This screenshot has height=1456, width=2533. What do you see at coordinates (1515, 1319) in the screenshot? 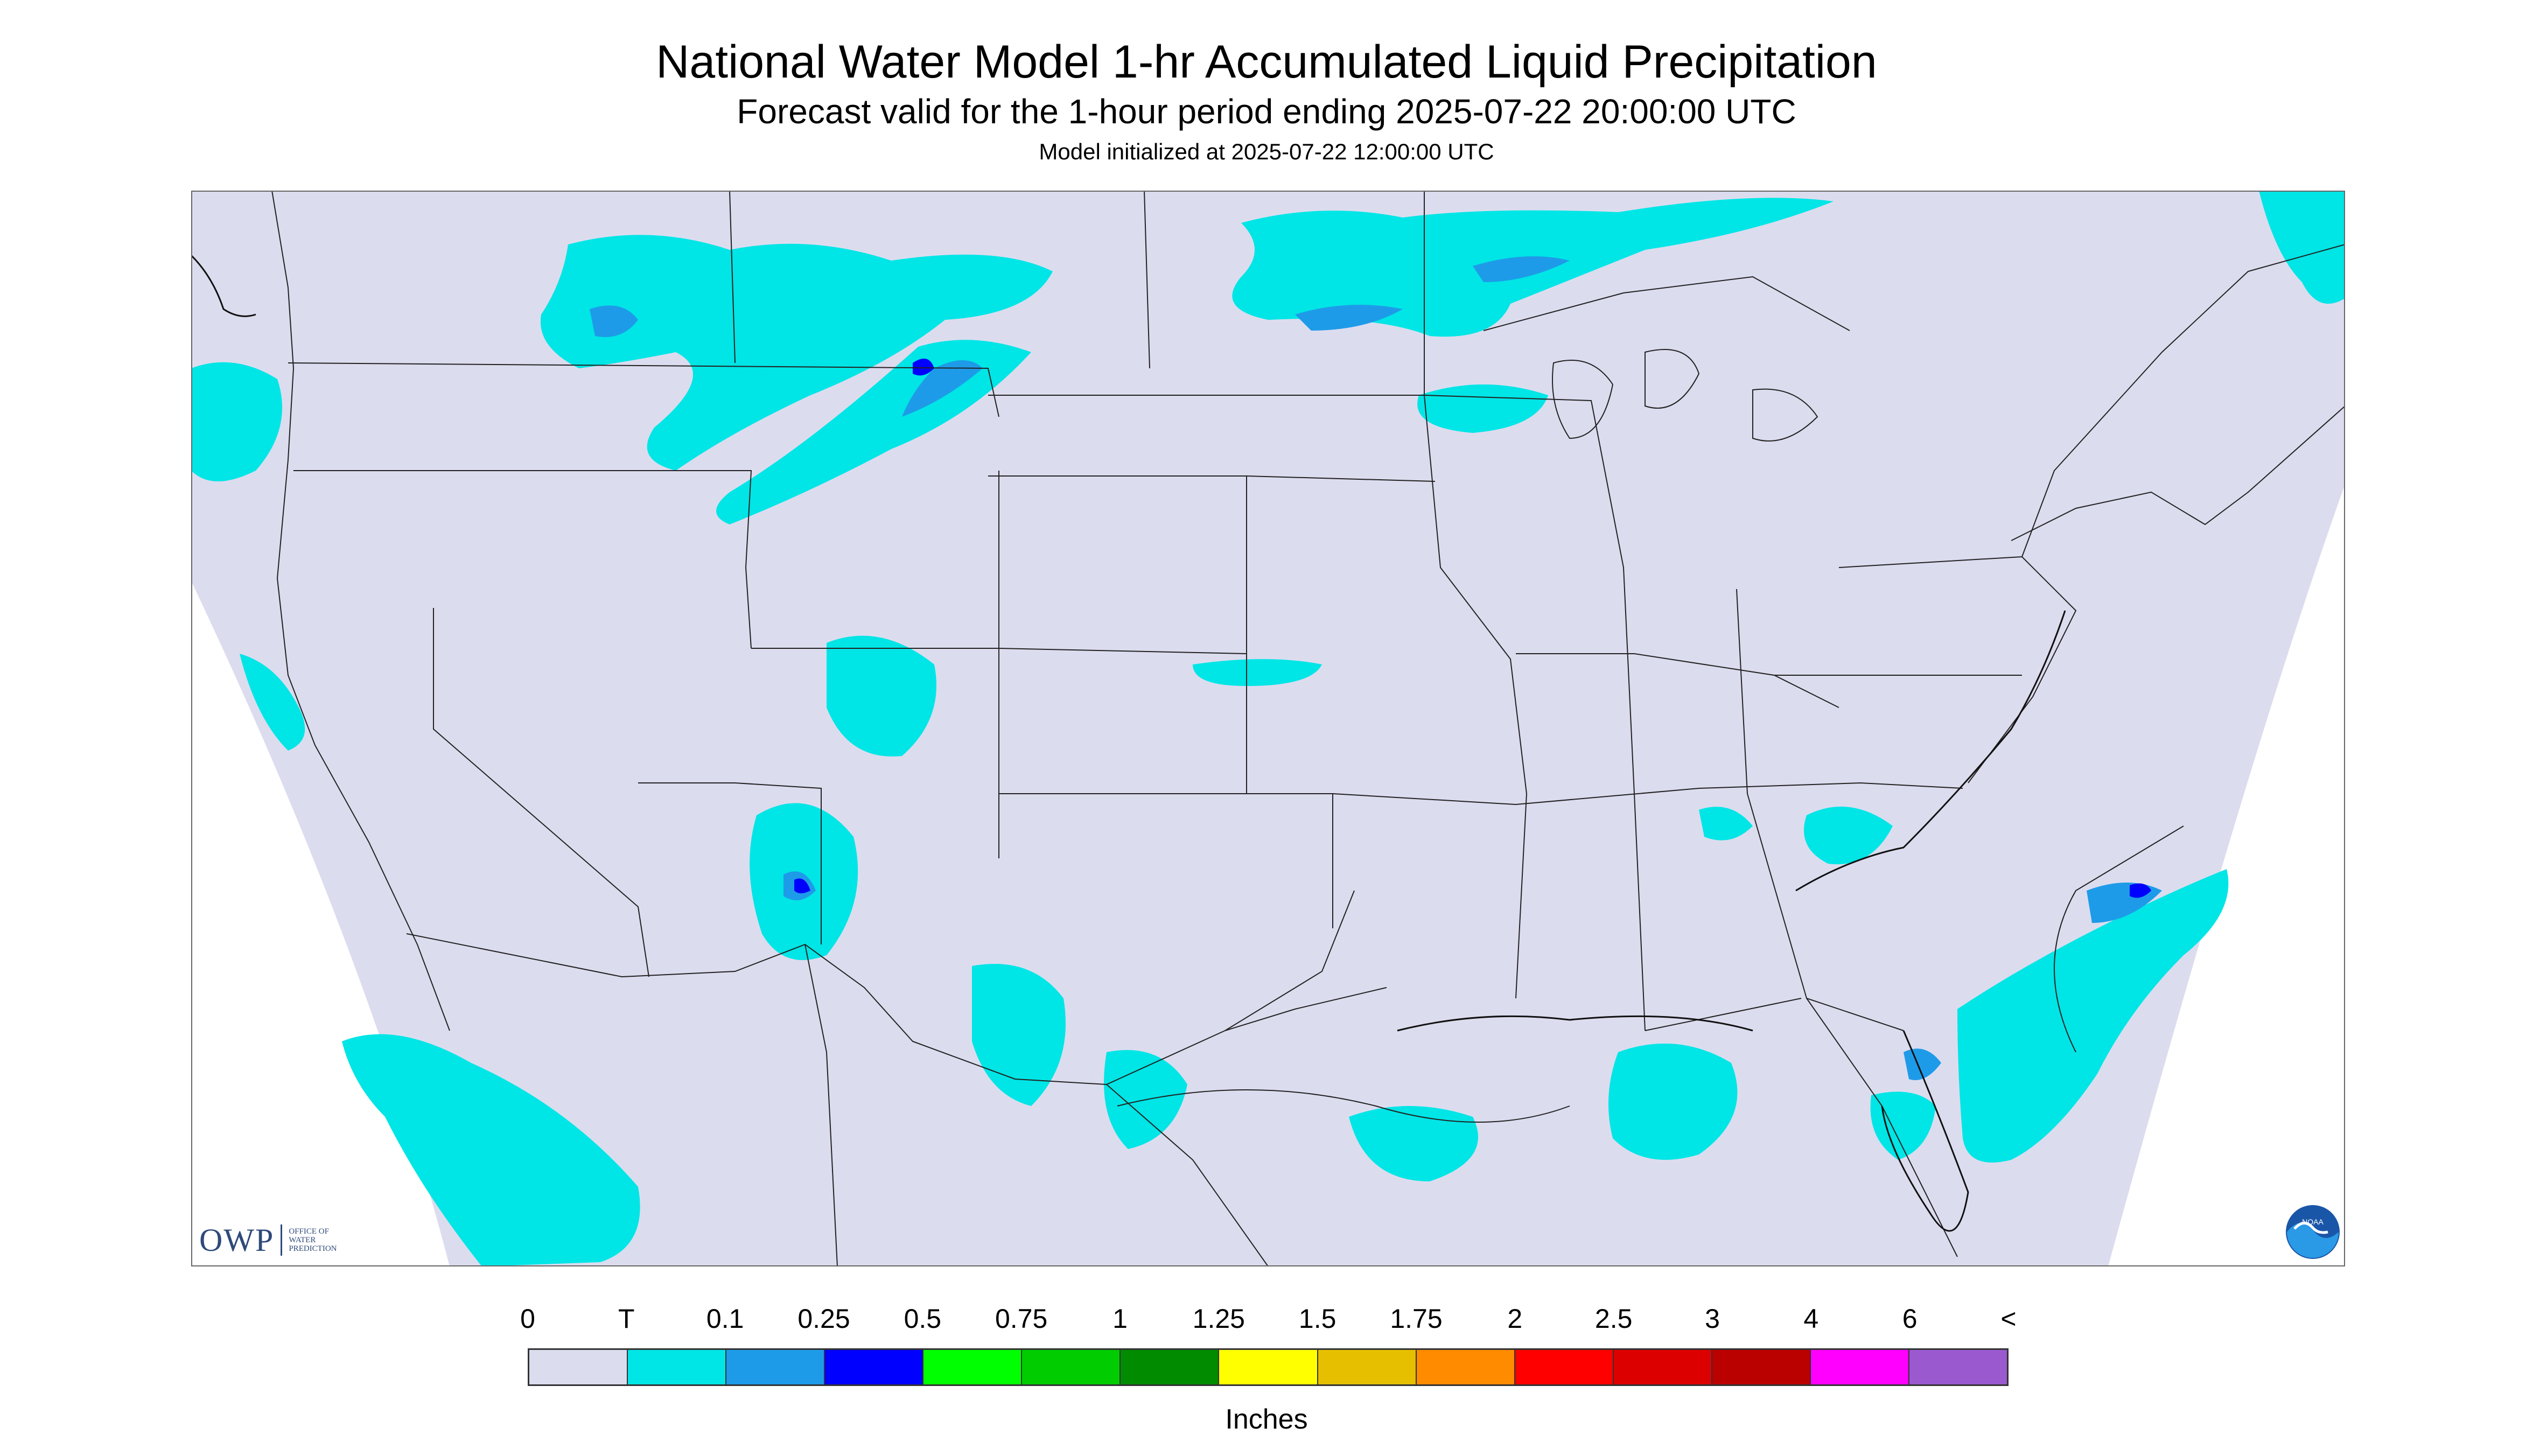
I see `legend-tick: 2` at bounding box center [1515, 1319].